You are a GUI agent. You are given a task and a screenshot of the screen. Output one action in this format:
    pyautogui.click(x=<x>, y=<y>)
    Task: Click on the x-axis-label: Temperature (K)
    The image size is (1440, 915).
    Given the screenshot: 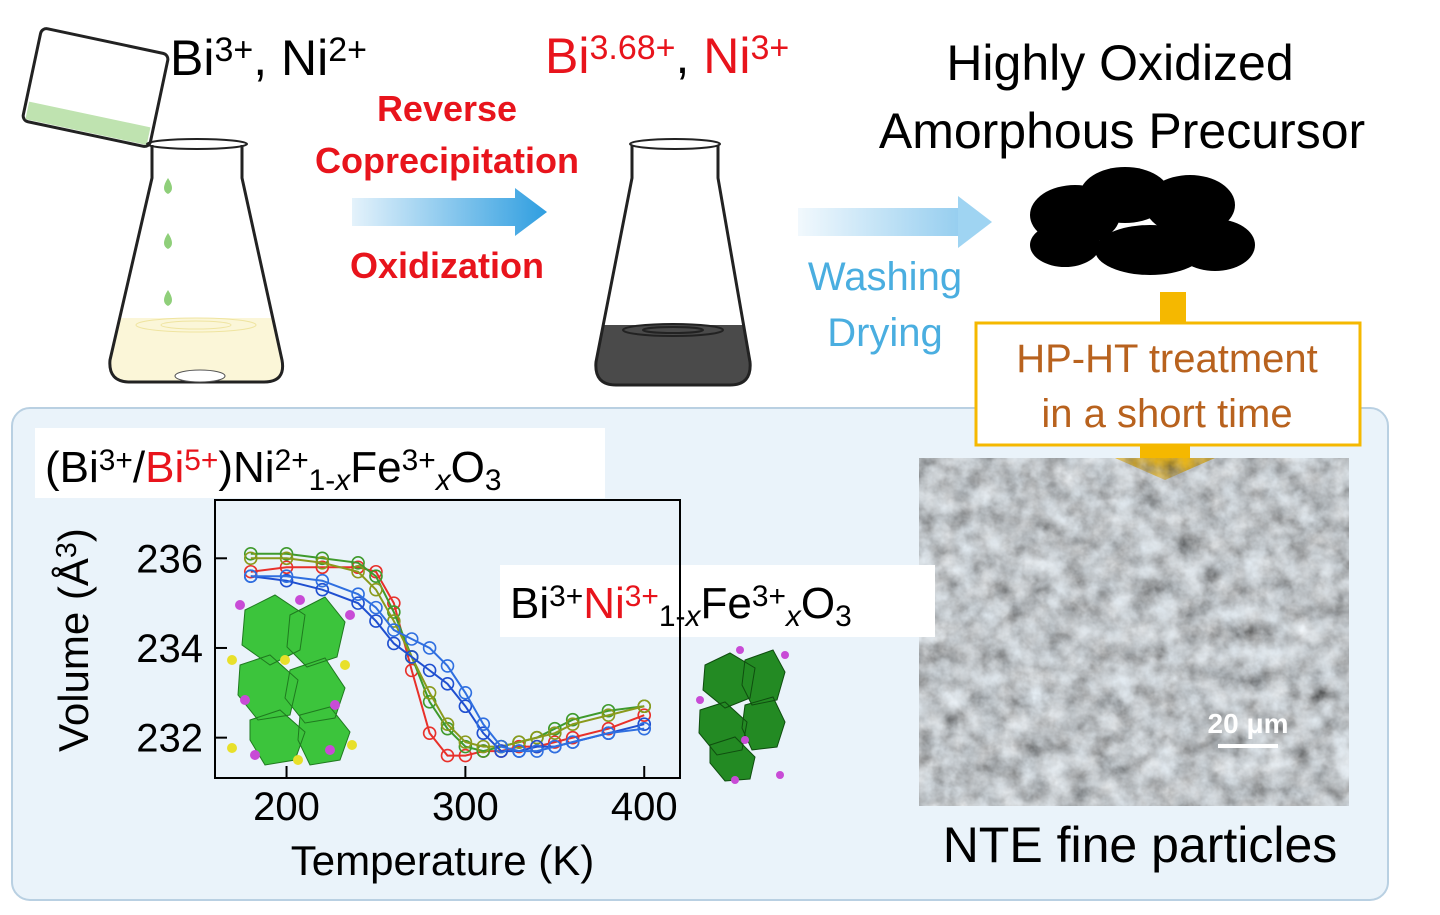 What is the action you would take?
    pyautogui.click(x=442, y=860)
    